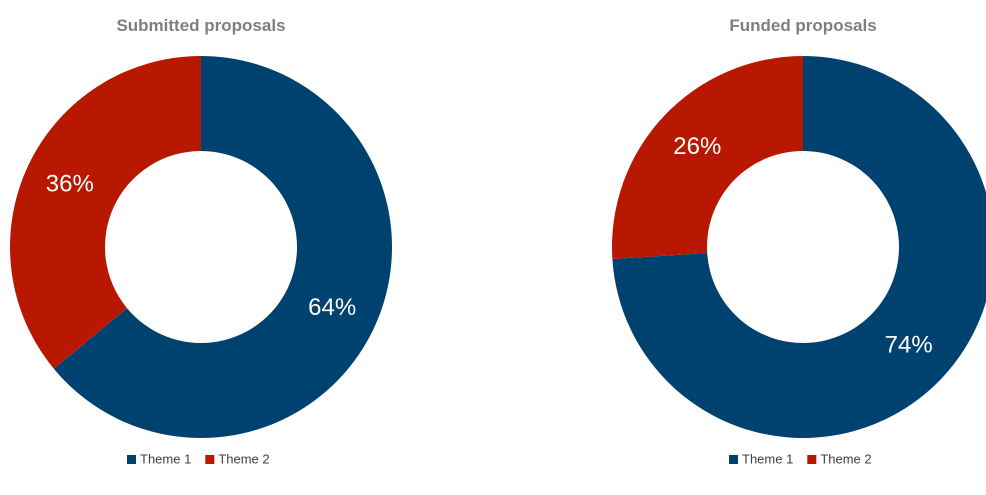  Describe the element at coordinates (332, 307) in the screenshot. I see `value-label: 64%` at that location.